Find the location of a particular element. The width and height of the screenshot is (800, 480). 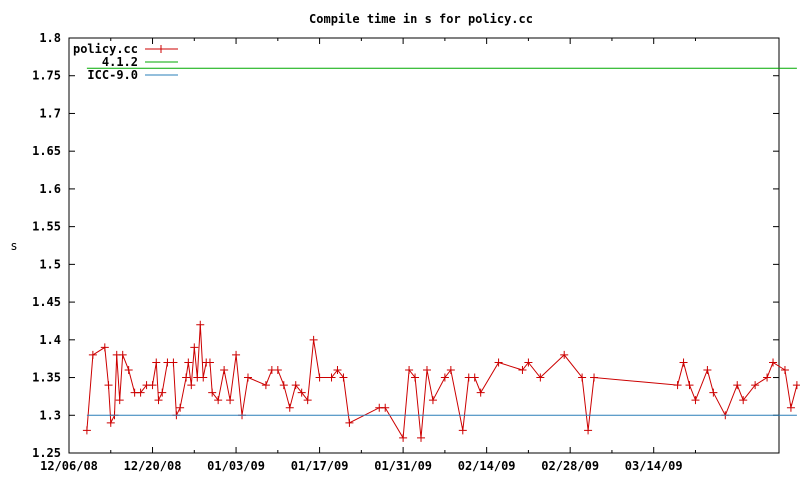

y-tick-label: 1.25 is located at coordinates (46, 453).